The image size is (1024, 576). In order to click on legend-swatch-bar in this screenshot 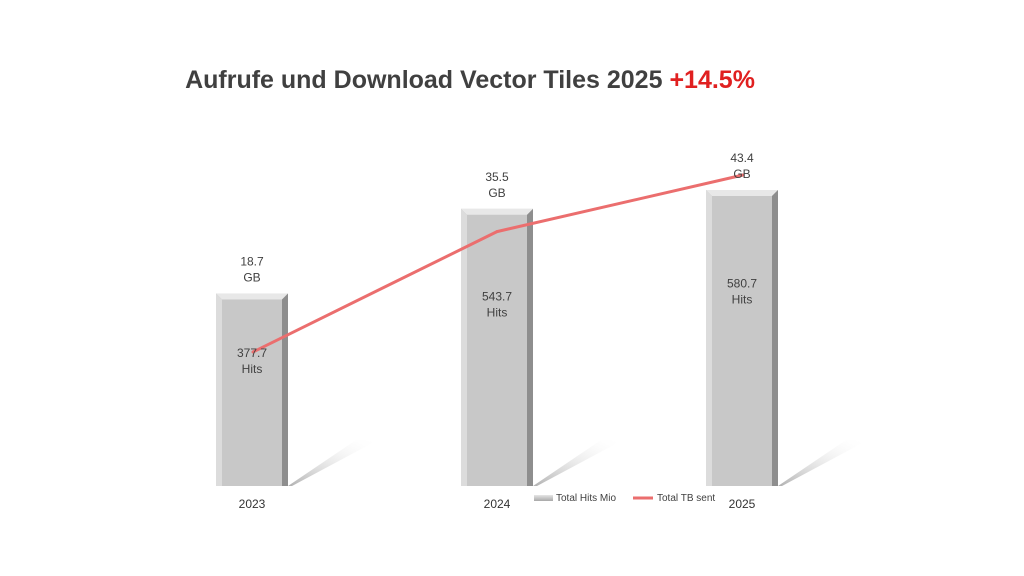, I will do `click(543, 498)`.